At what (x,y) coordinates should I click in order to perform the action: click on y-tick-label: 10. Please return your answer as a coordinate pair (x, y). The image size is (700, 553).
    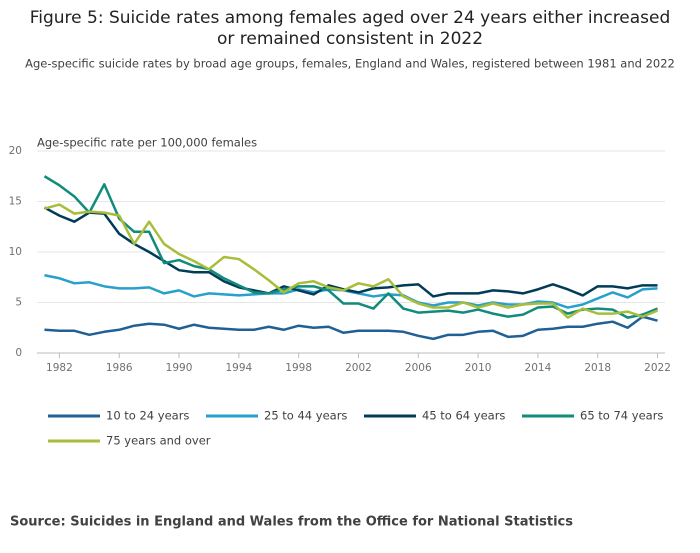
    Looking at the image, I should click on (15, 252).